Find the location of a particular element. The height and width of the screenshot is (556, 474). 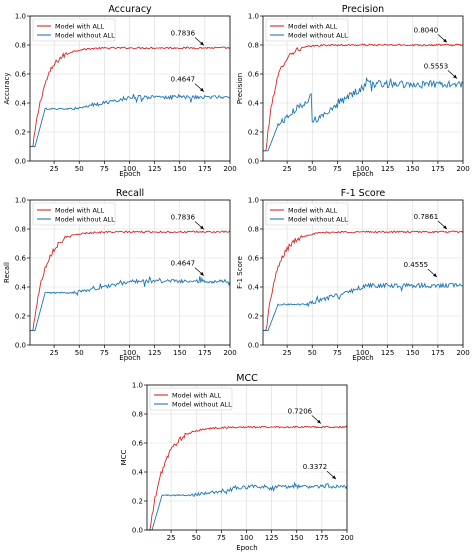

y-axis-label: Accuracy is located at coordinates (7, 89).